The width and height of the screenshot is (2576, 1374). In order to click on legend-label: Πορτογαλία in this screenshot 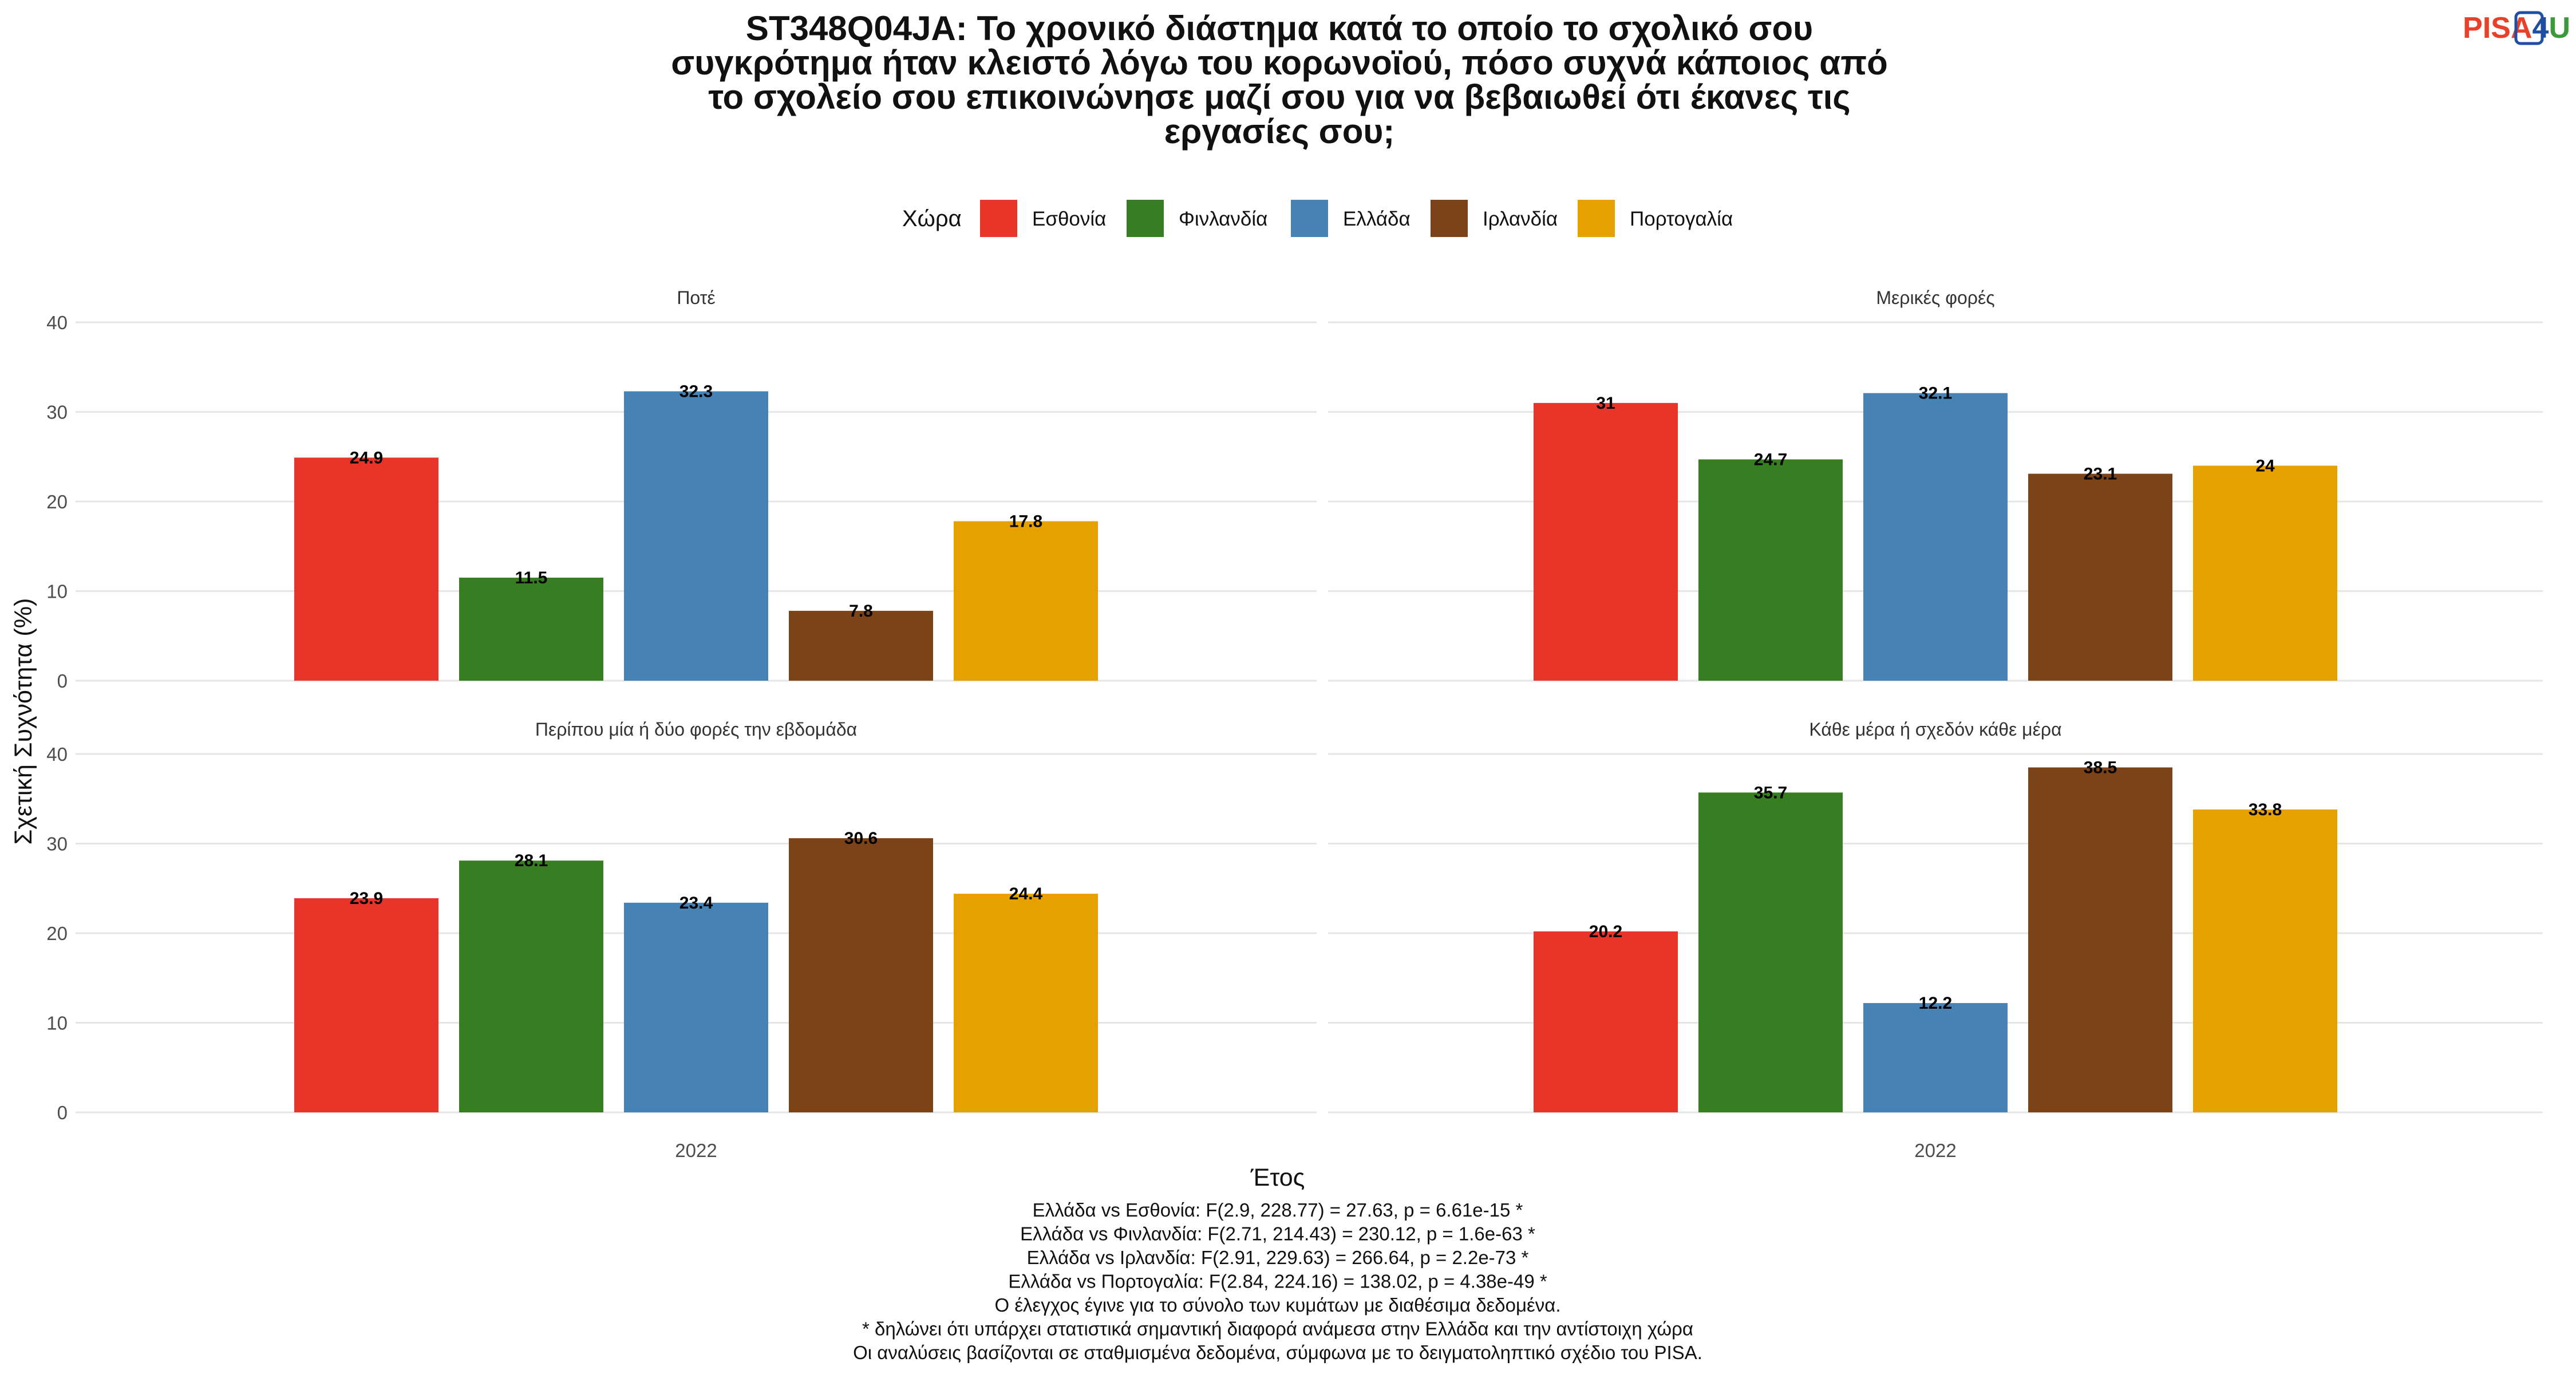, I will do `click(1681, 219)`.